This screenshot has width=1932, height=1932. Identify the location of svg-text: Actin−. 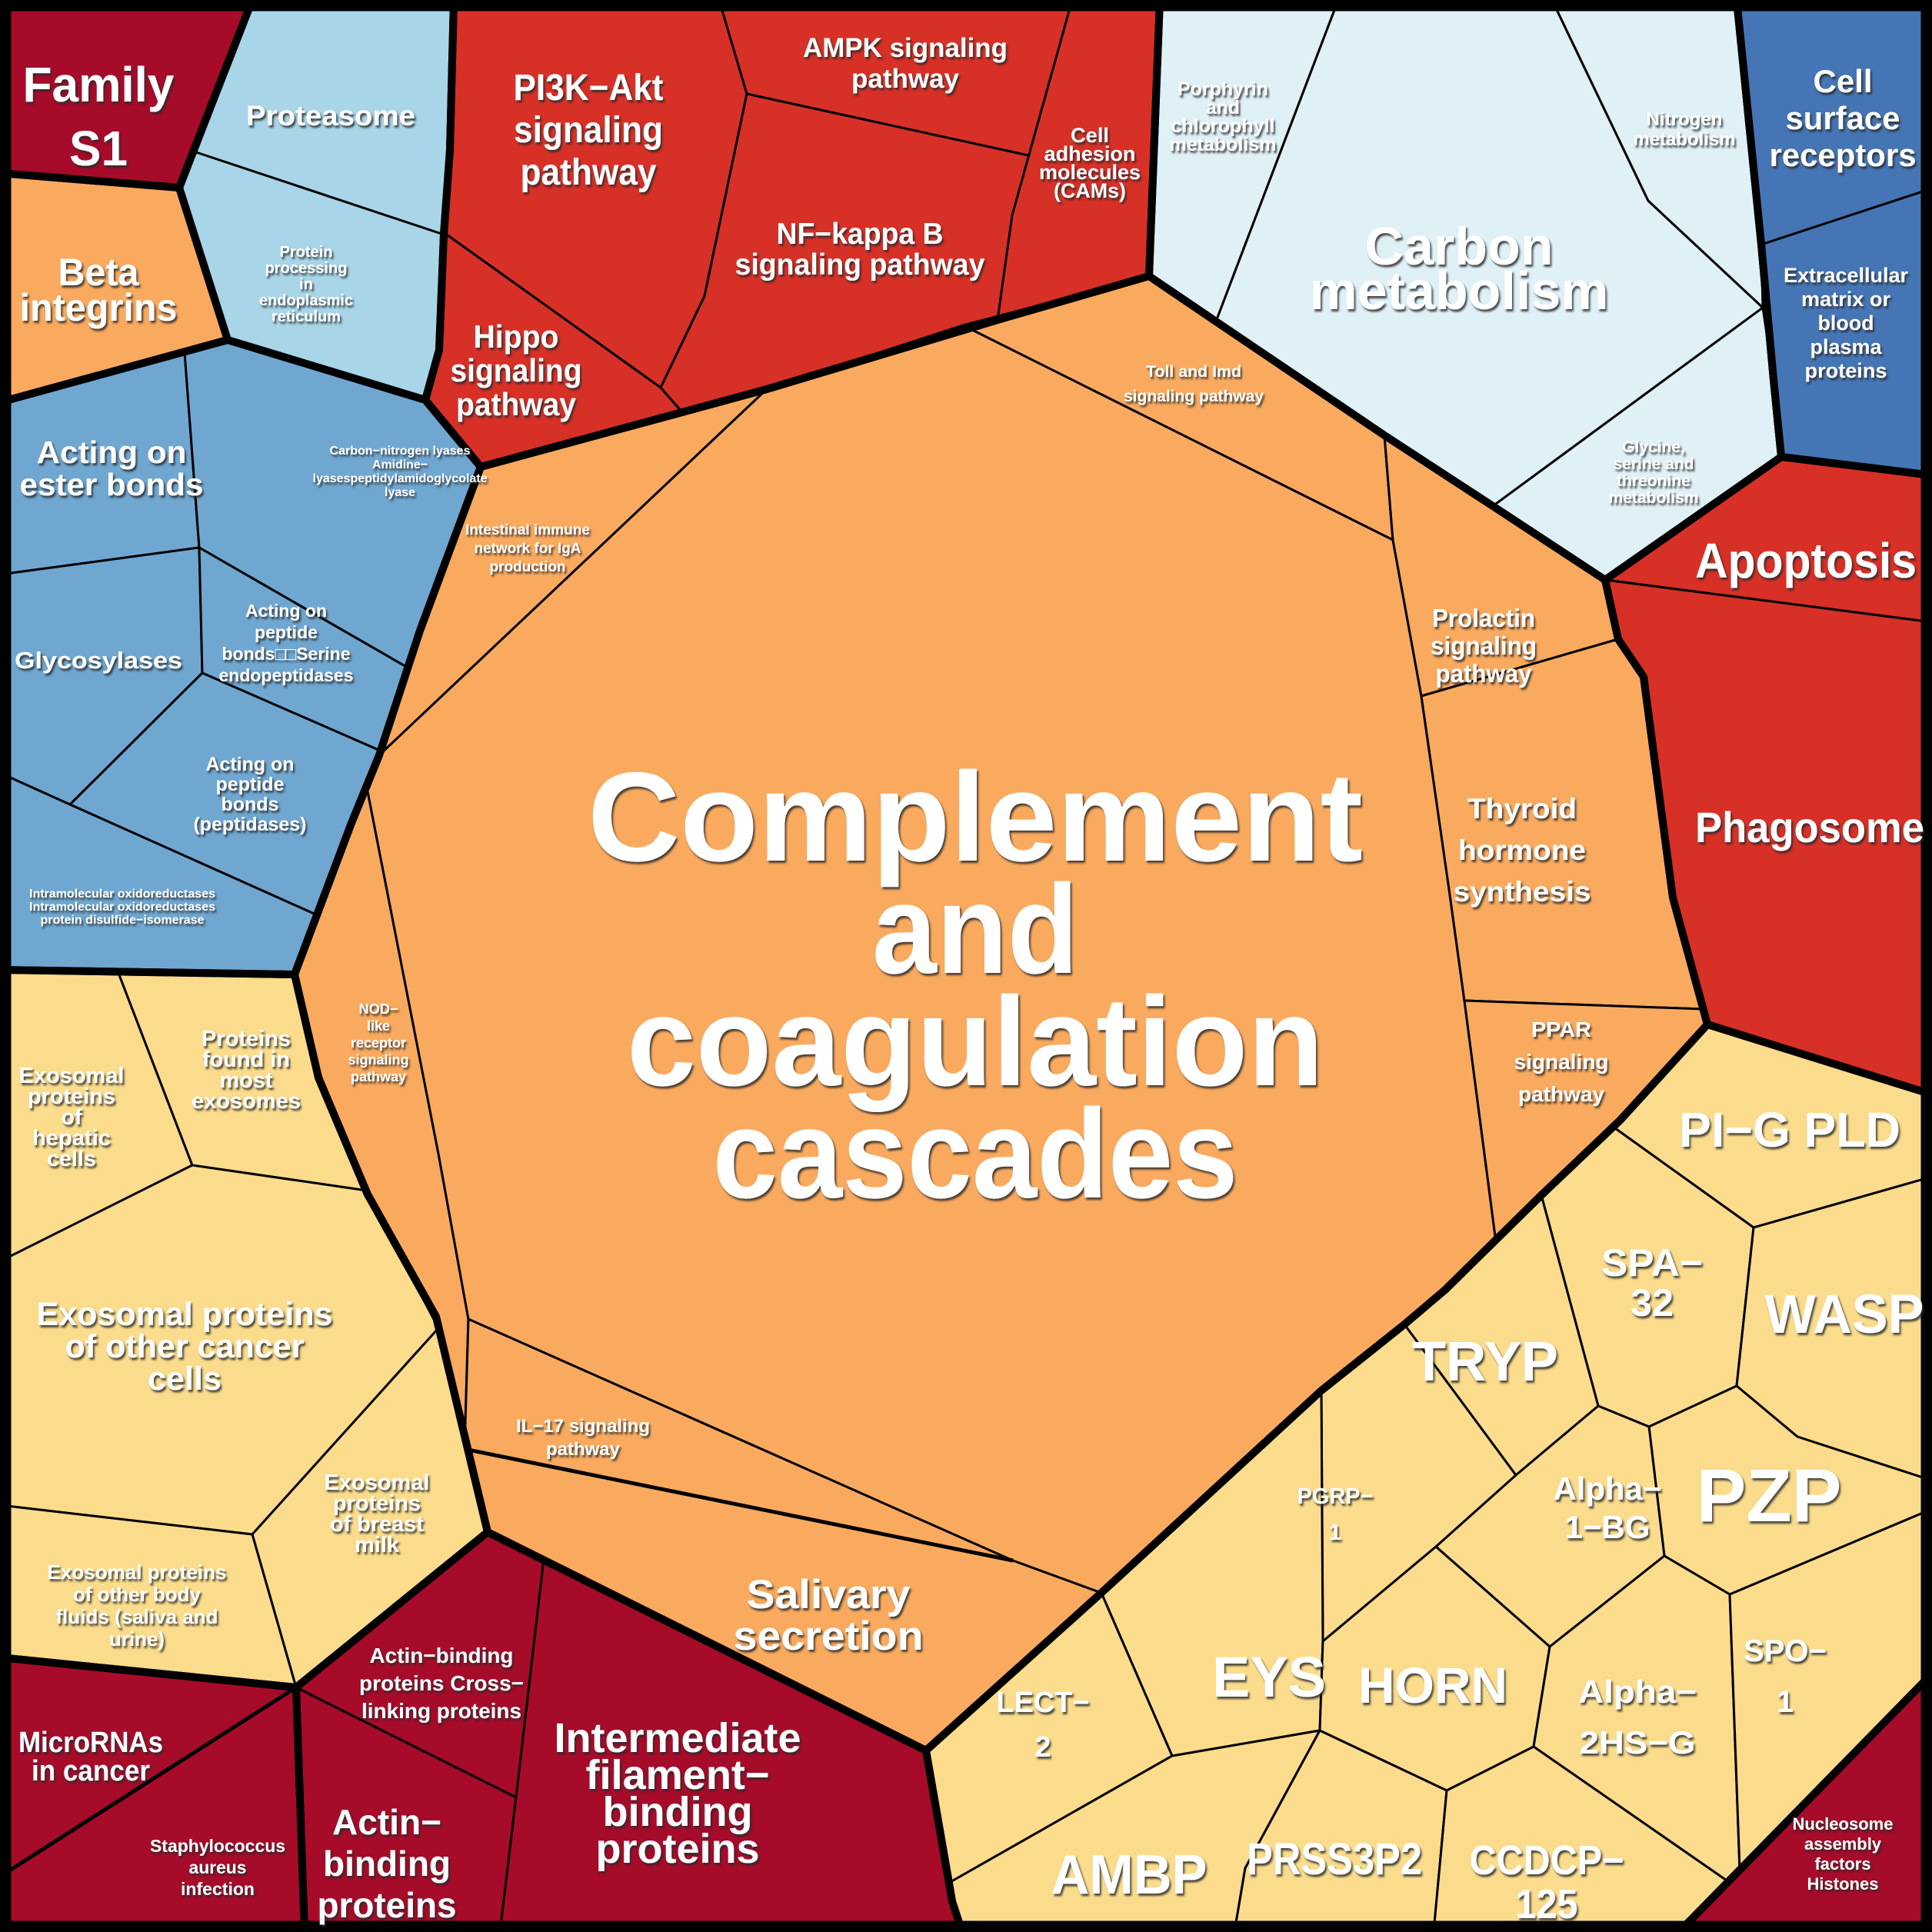
(386, 1822).